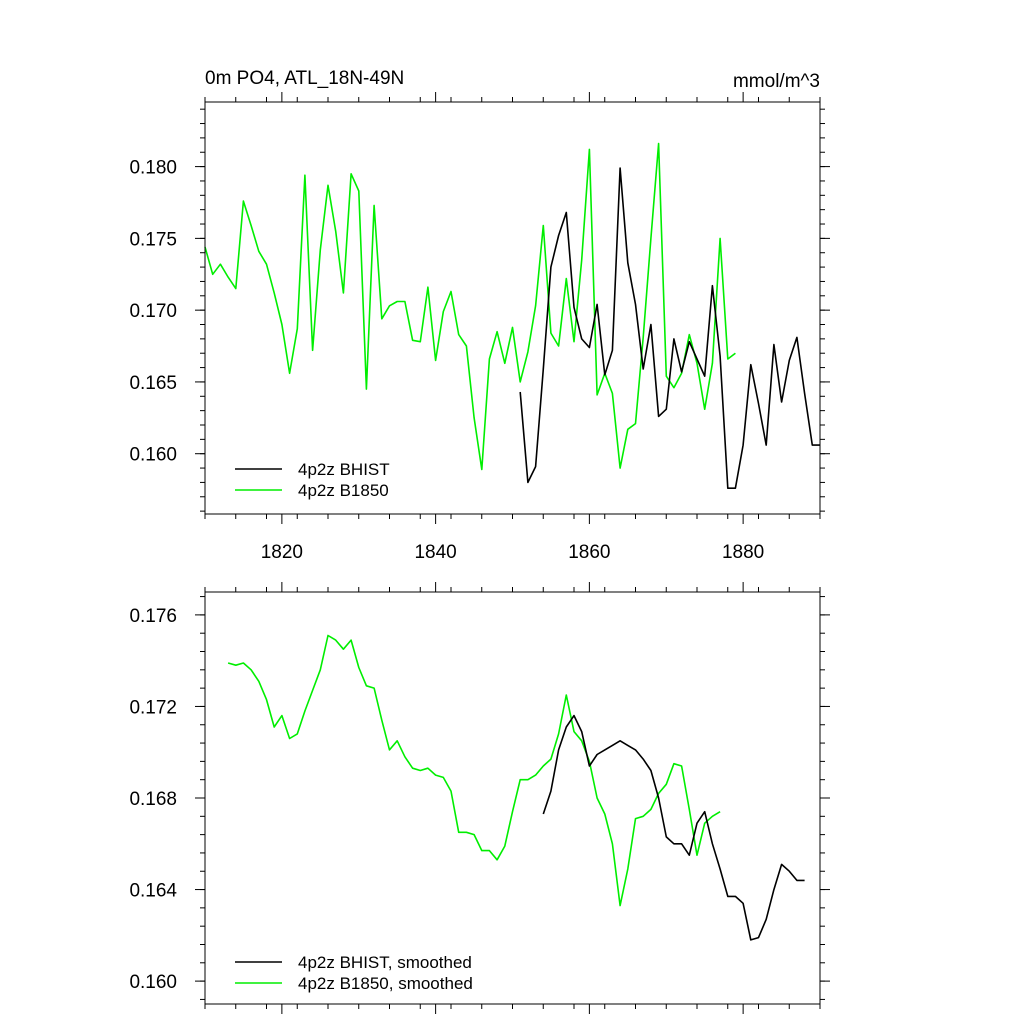  Describe the element at coordinates (153, 168) in the screenshot. I see `y-tick-label: 0.180` at that location.